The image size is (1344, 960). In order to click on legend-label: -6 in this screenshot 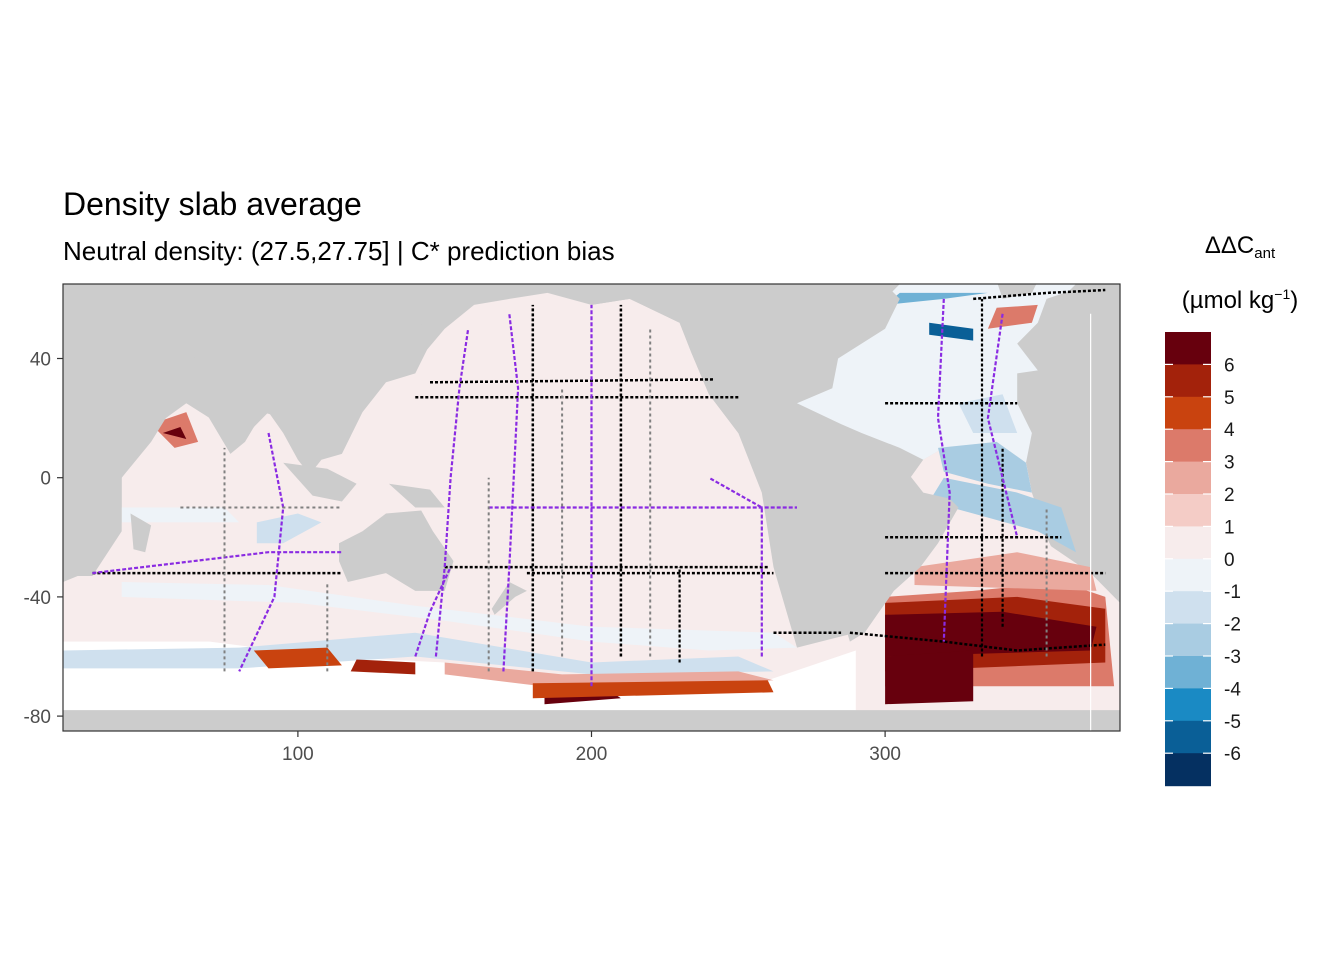, I will do `click(1232, 754)`.